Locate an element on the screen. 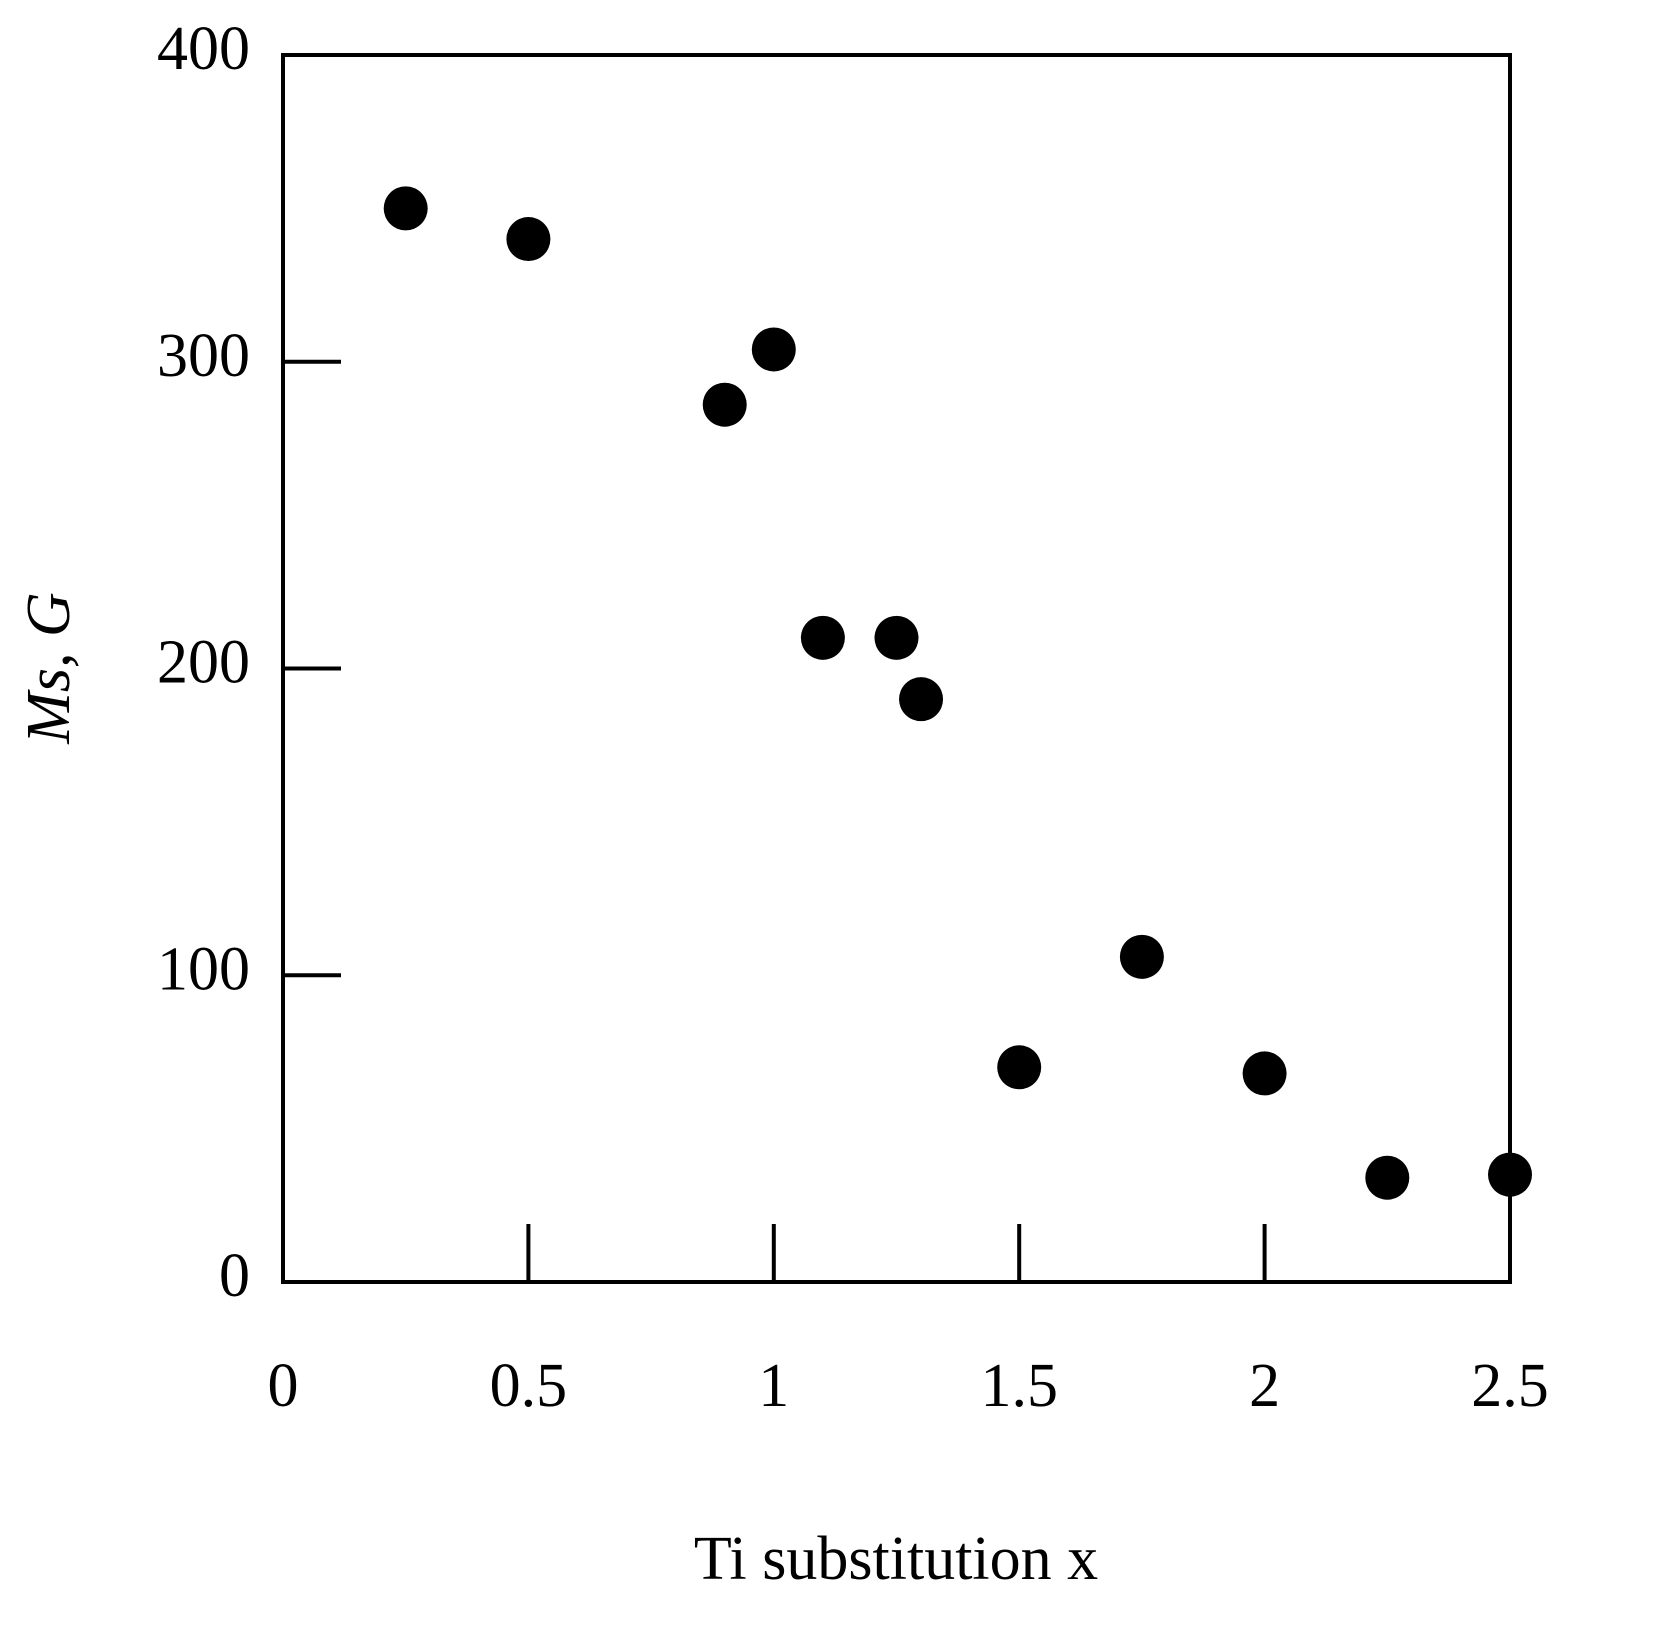  x-tick-label: 1.5 is located at coordinates (1019, 1386).